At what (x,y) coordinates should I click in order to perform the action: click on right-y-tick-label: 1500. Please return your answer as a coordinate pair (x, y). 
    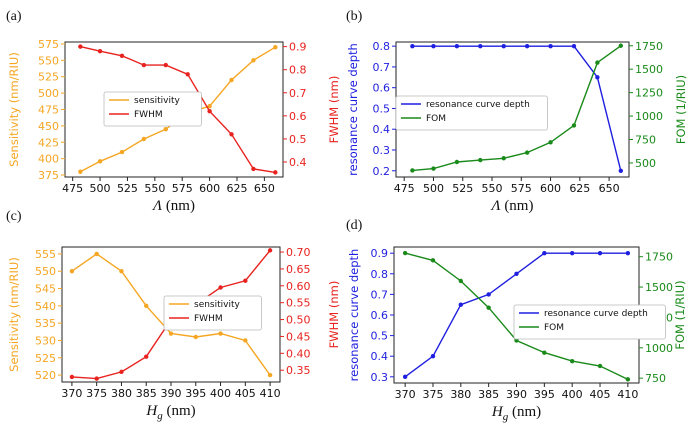
    Looking at the image, I should click on (659, 287).